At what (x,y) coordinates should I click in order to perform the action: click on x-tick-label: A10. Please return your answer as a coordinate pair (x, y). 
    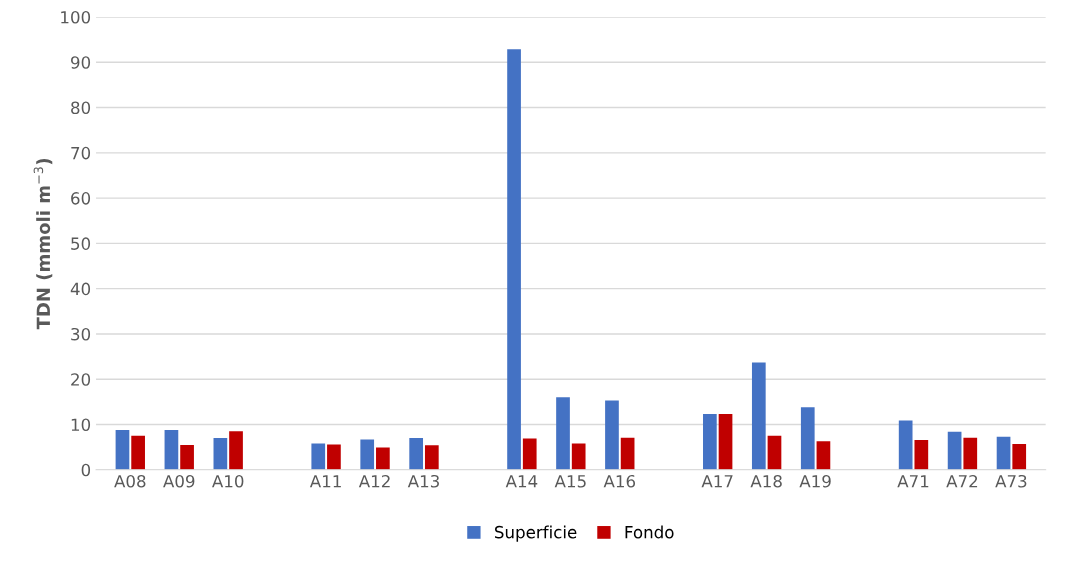
    Looking at the image, I should click on (228, 481).